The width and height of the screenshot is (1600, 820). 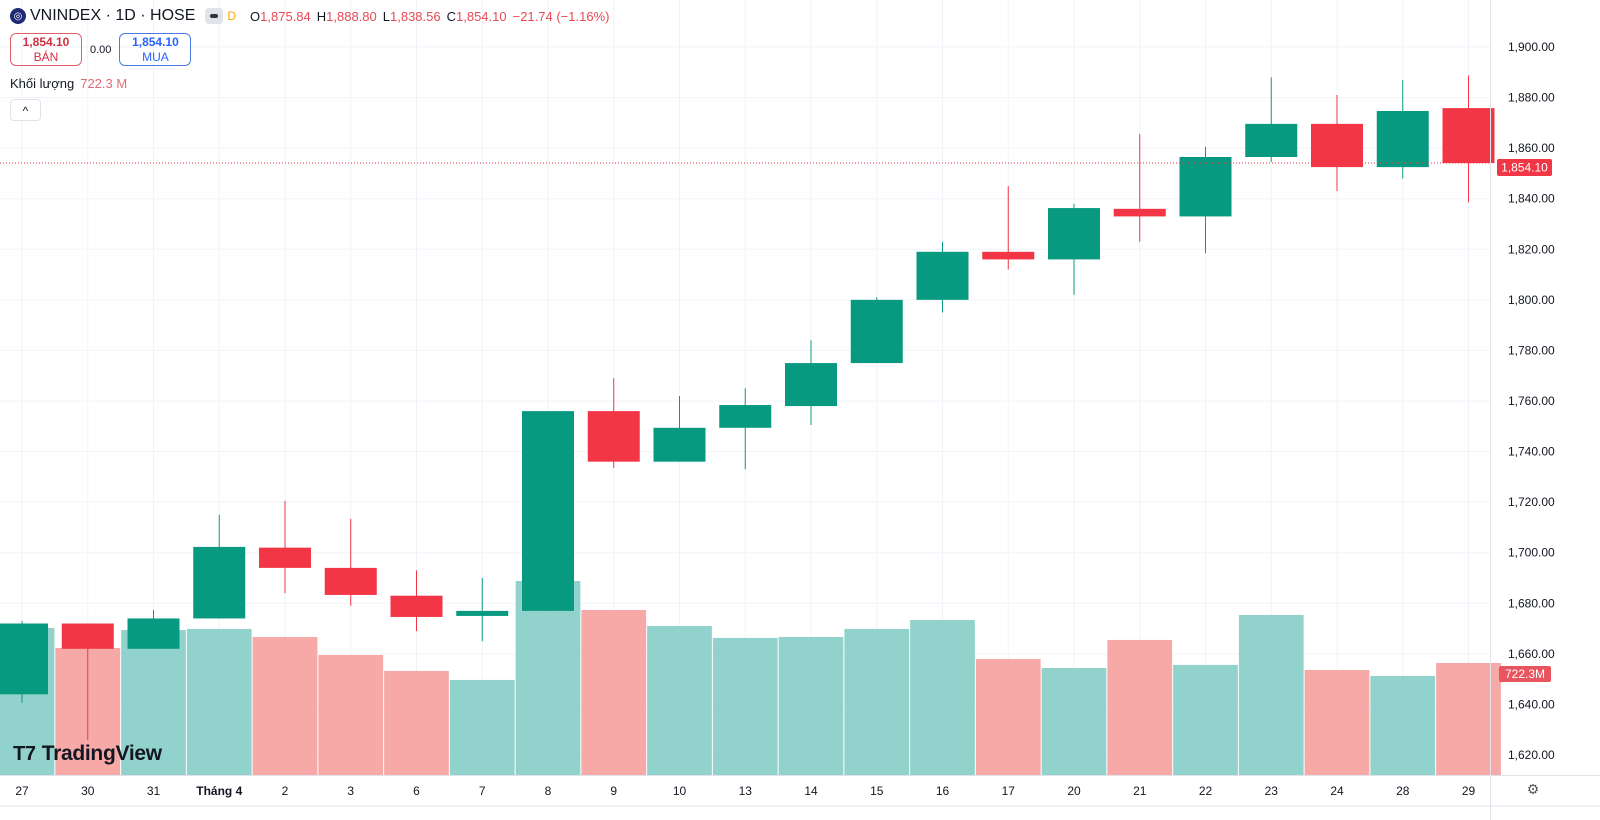 I want to click on buy-button: 1,854.10 MUA, so click(x=155, y=49).